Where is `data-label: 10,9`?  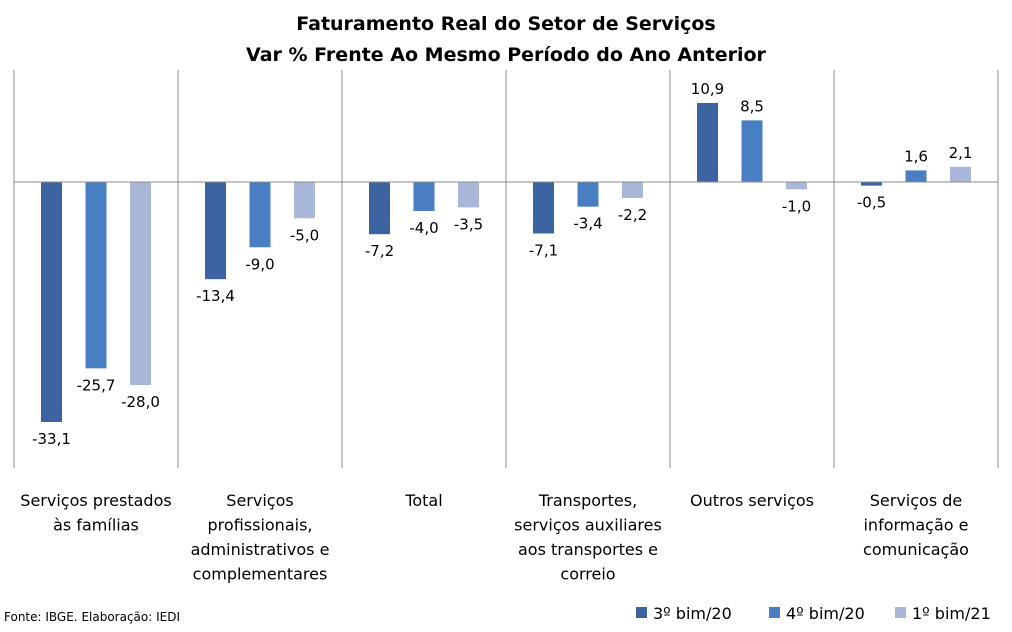
data-label: 10,9 is located at coordinates (707, 89).